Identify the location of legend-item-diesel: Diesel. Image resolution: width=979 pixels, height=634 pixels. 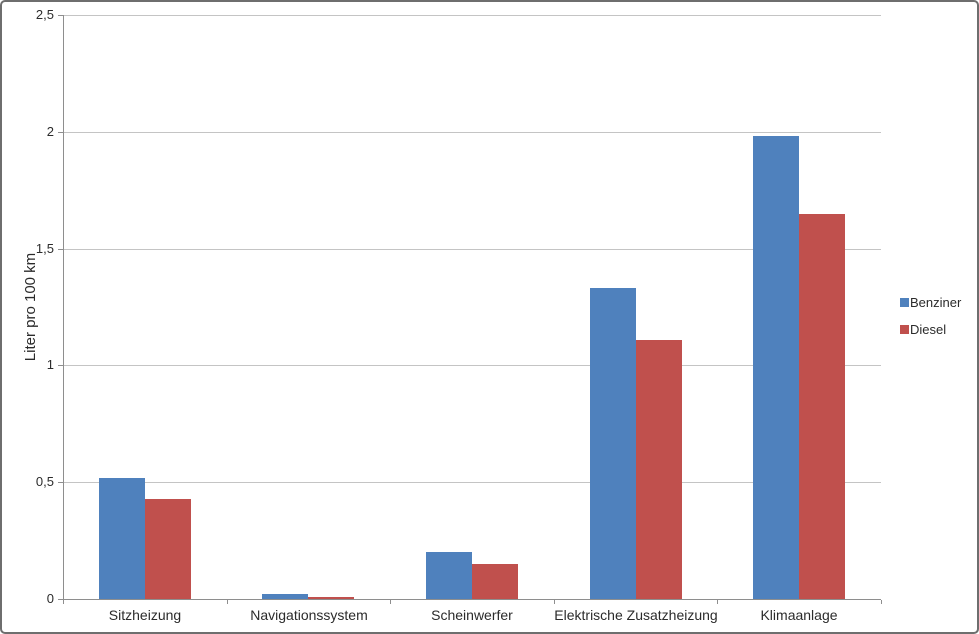
(930, 329).